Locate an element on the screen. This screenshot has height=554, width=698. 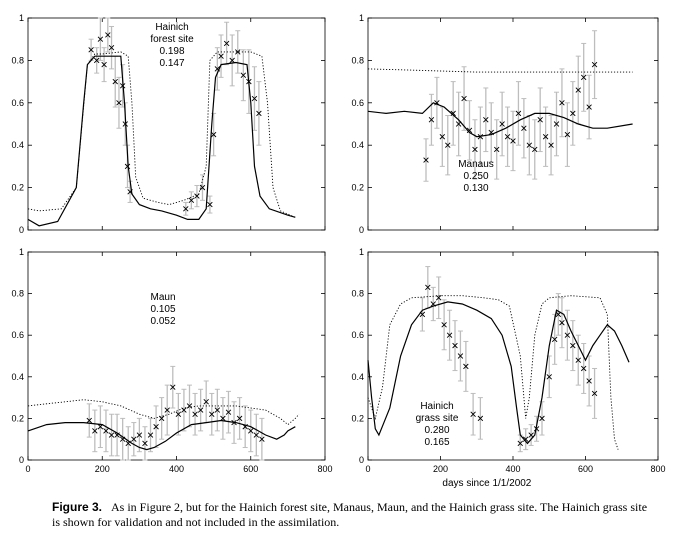
prior-value: 0.250 is located at coordinates (475, 176).